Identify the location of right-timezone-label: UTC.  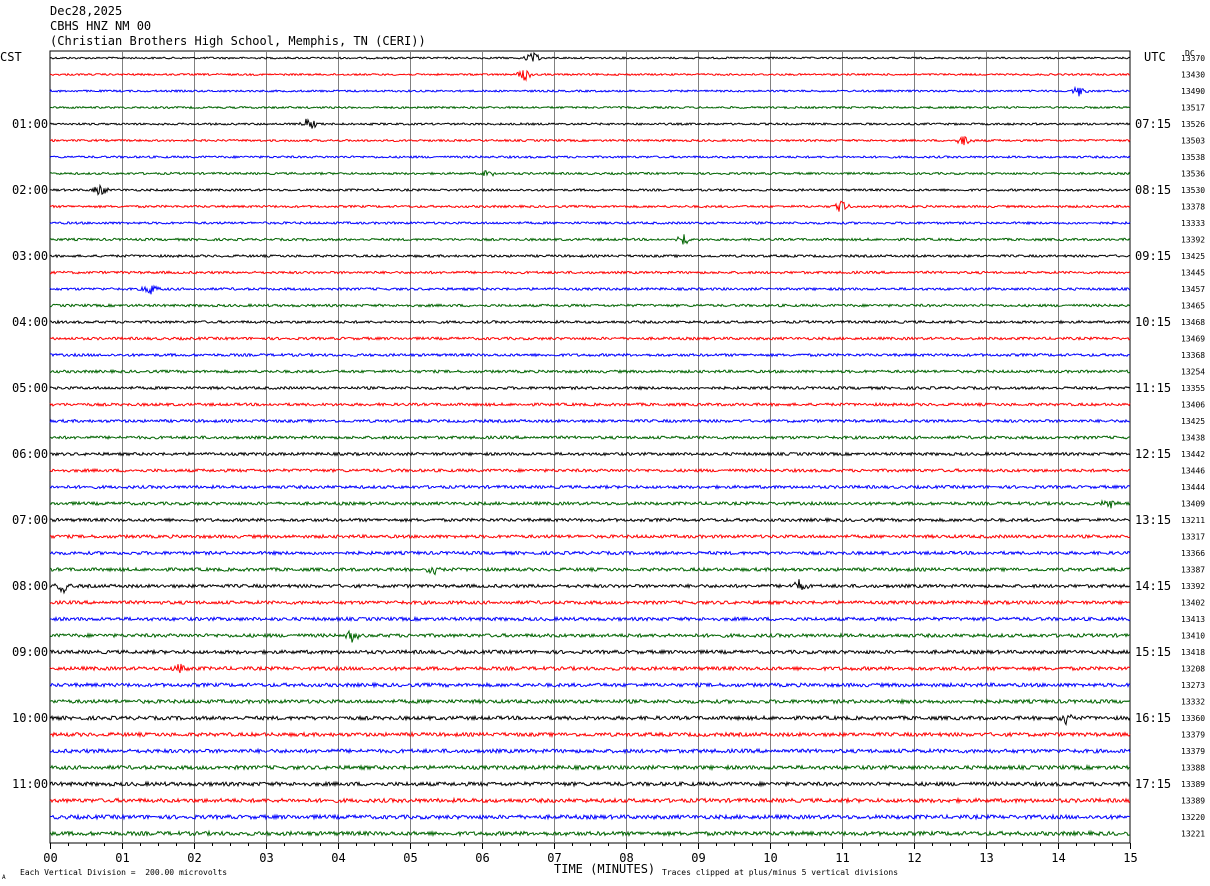
(1155, 57).